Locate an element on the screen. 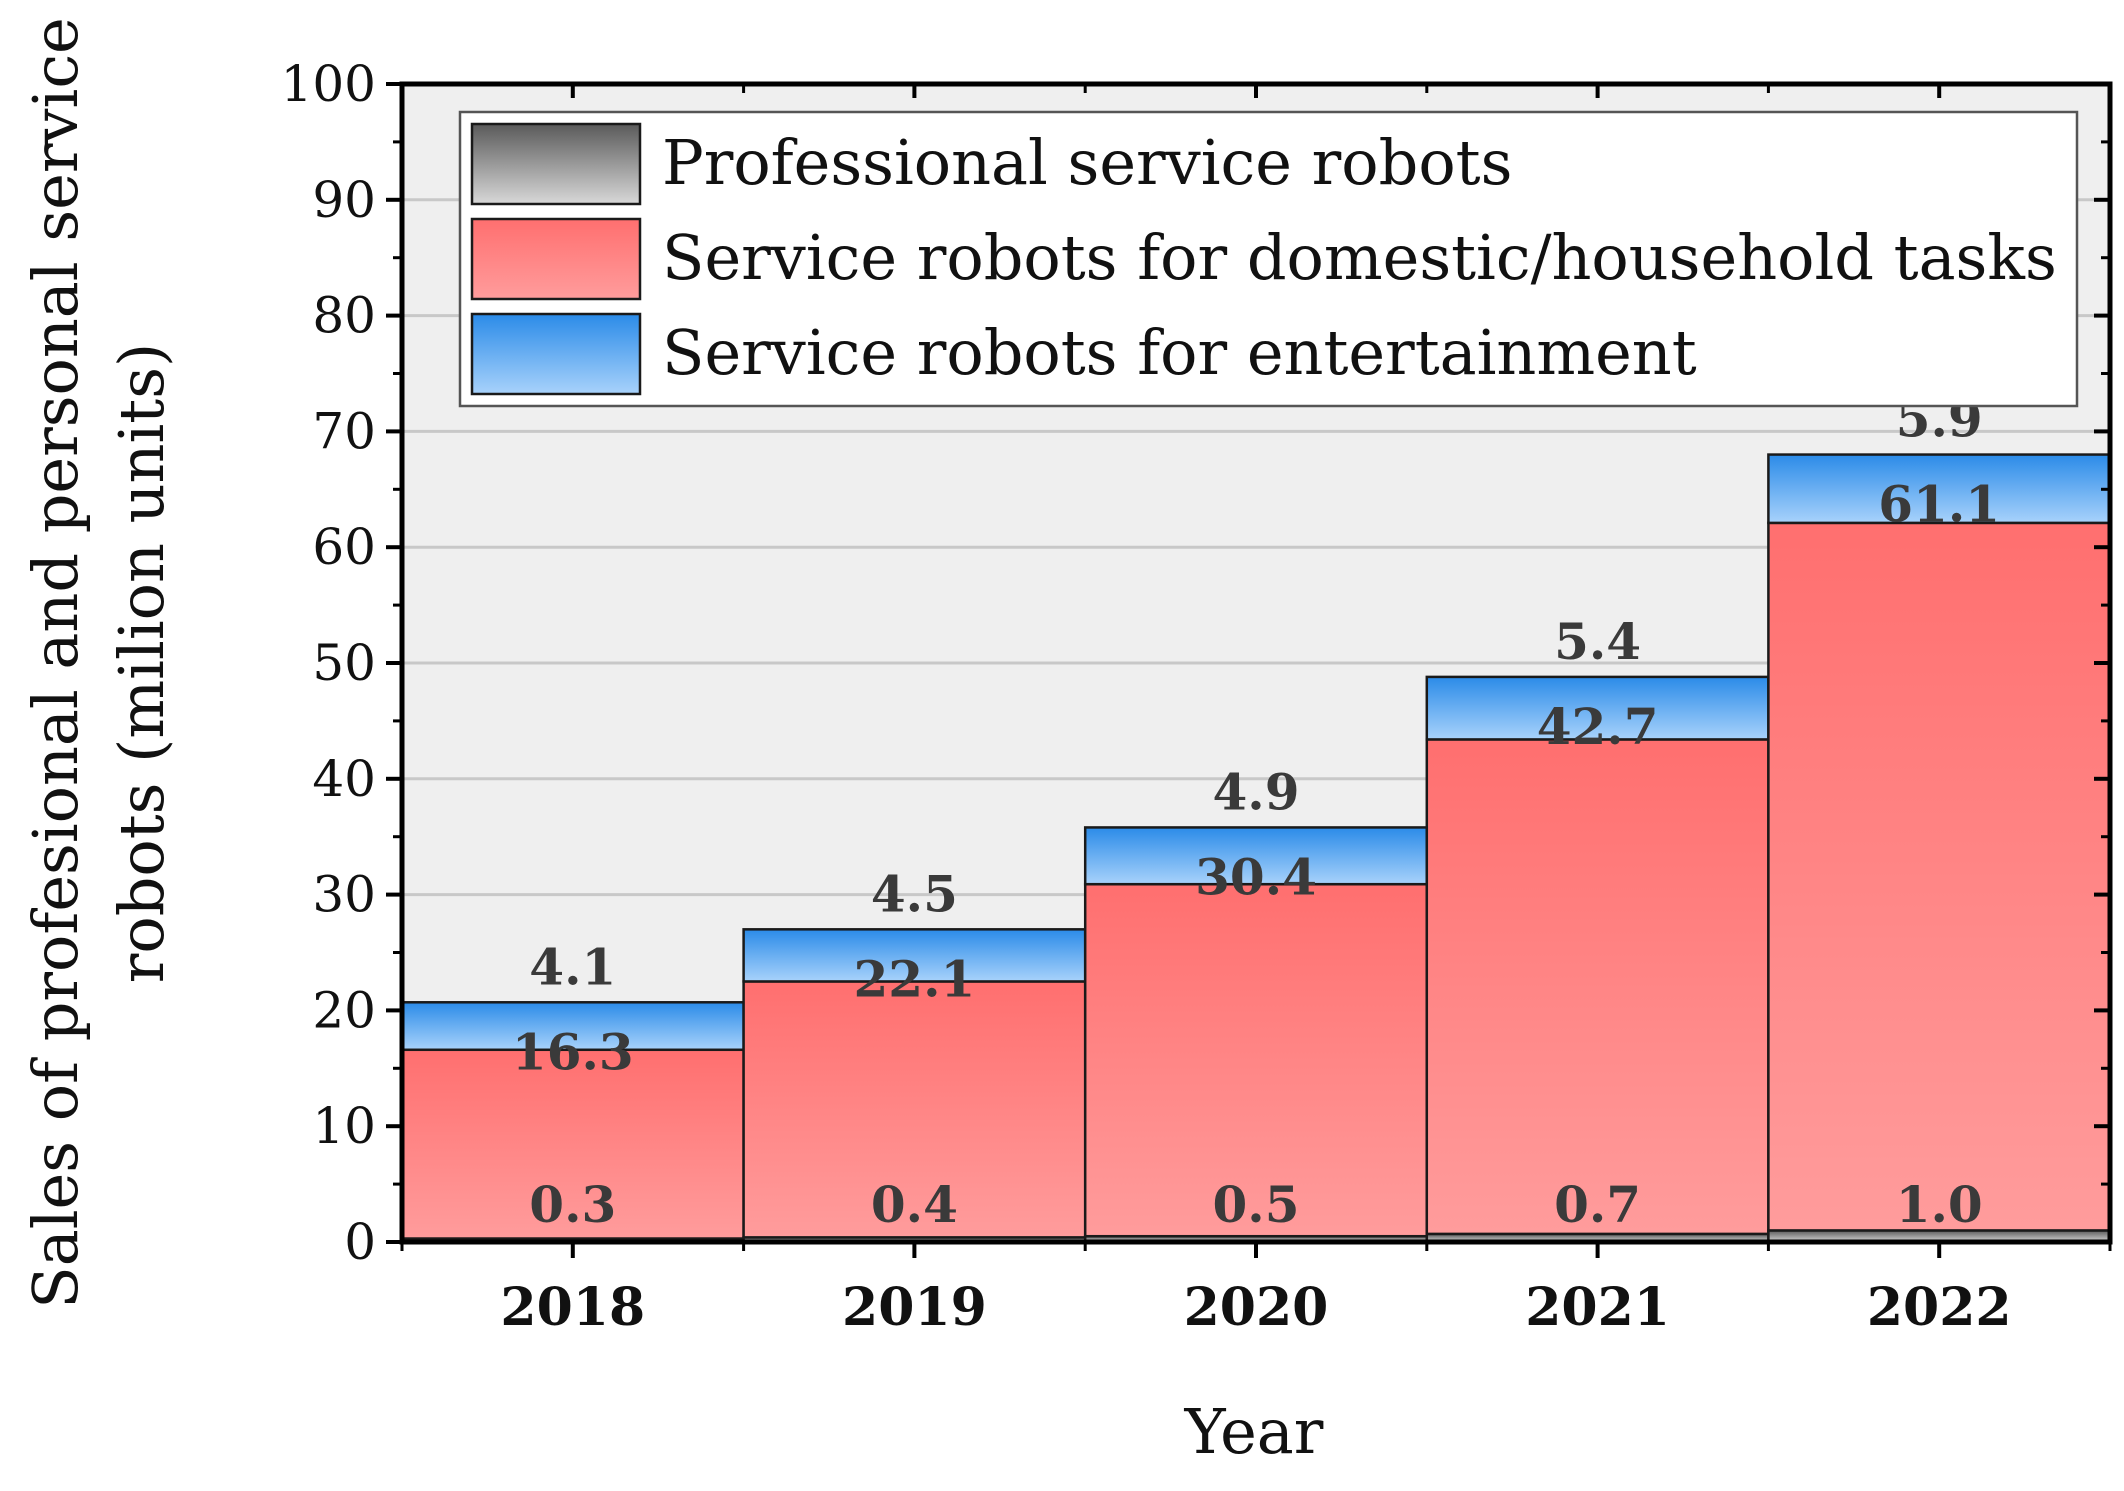 The width and height of the screenshot is (2124, 1491). label-professional-2018: 0.3 is located at coordinates (572, 1204).